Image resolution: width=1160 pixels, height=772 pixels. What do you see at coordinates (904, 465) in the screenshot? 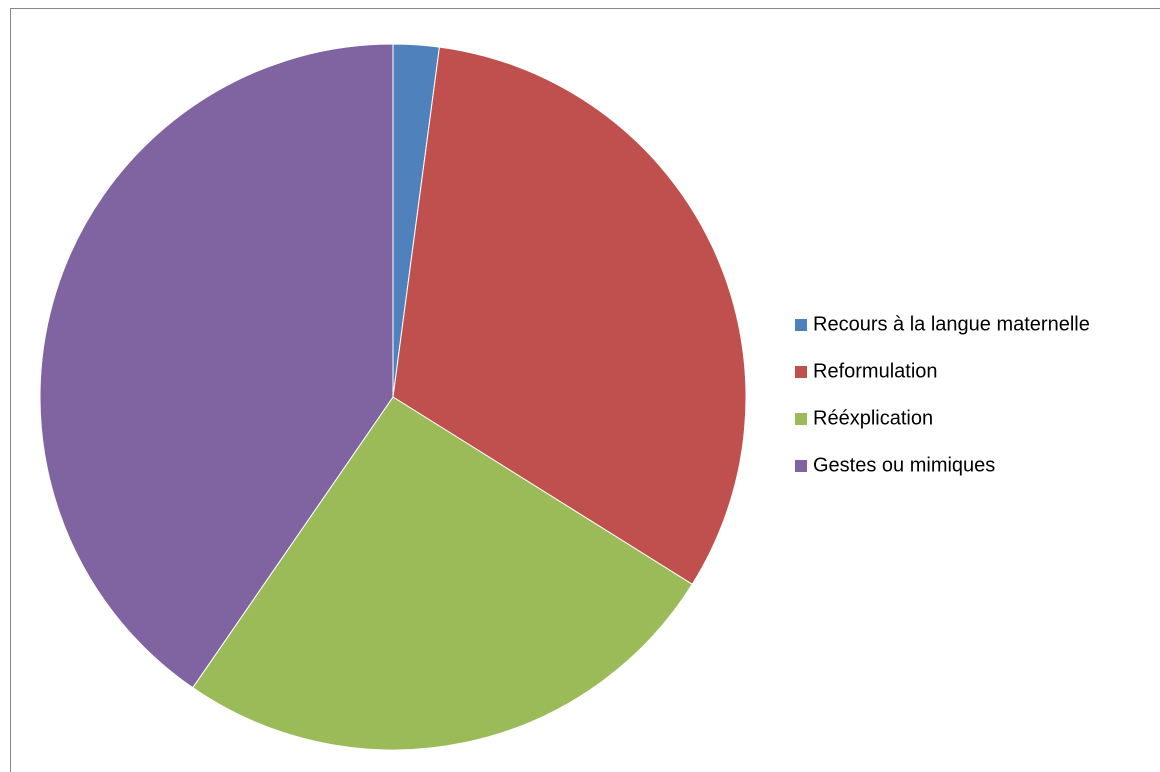
I see `legend-label: Gestes ou mimiques` at bounding box center [904, 465].